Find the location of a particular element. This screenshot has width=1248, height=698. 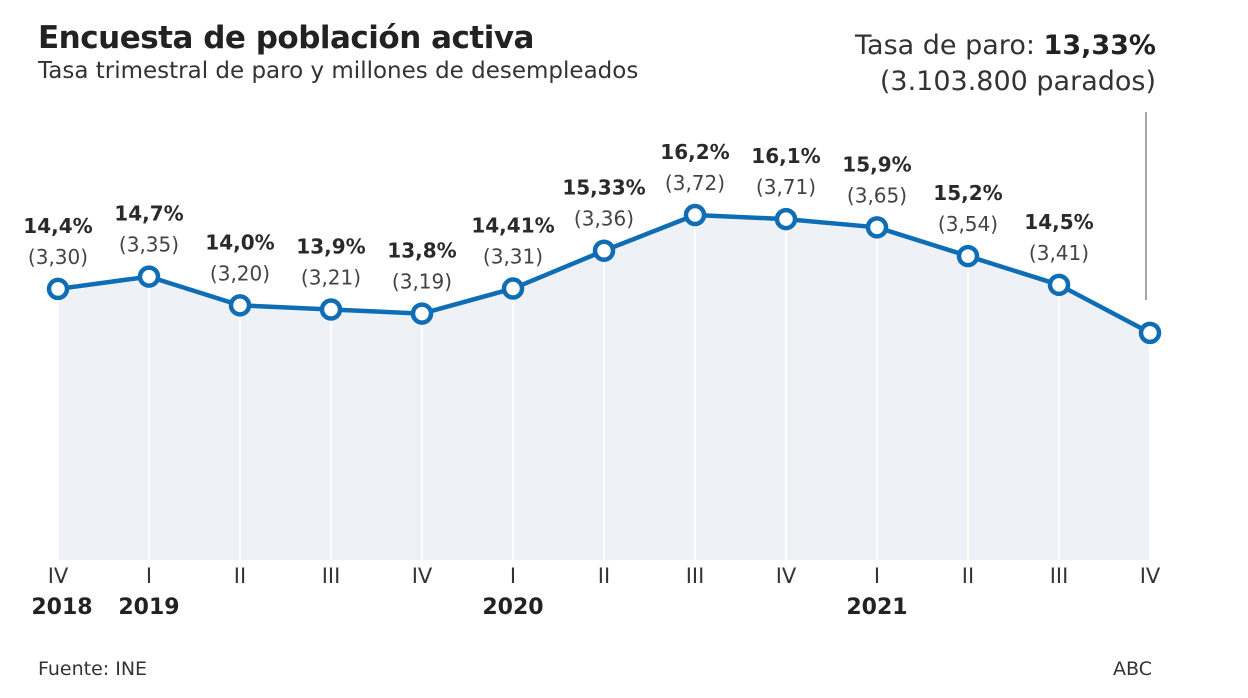

brand-logo: ABC is located at coordinates (1132, 669).